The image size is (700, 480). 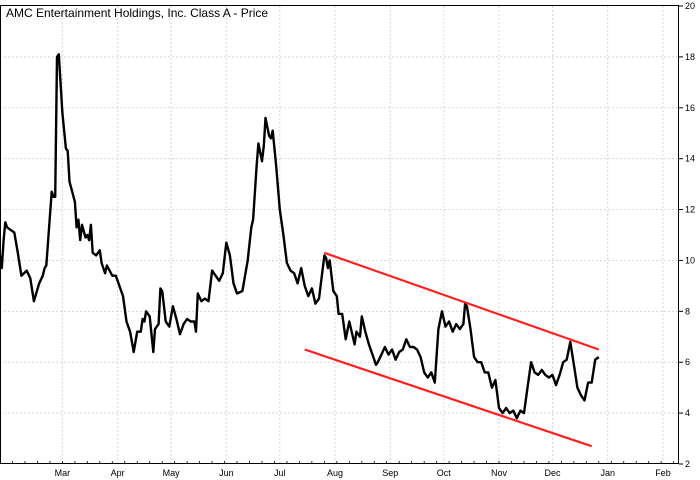 I want to click on y-tick-label: 16, so click(x=690, y=108).